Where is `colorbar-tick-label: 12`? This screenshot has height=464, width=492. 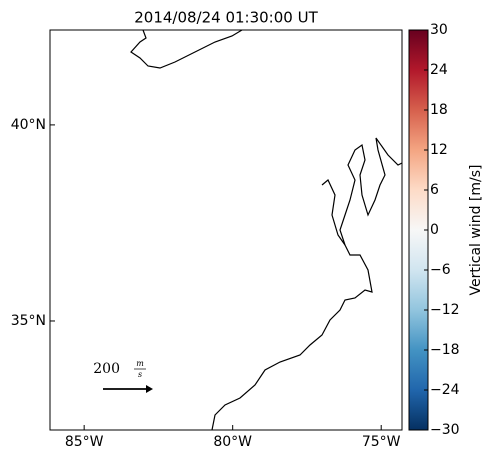 colorbar-tick-label: 12 is located at coordinates (439, 150).